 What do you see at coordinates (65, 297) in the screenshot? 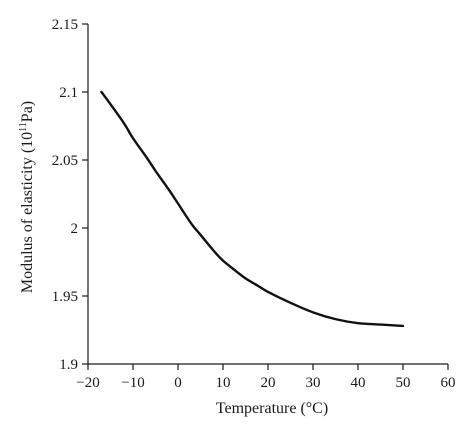
I see `y-tick-label: 1.95` at bounding box center [65, 297].